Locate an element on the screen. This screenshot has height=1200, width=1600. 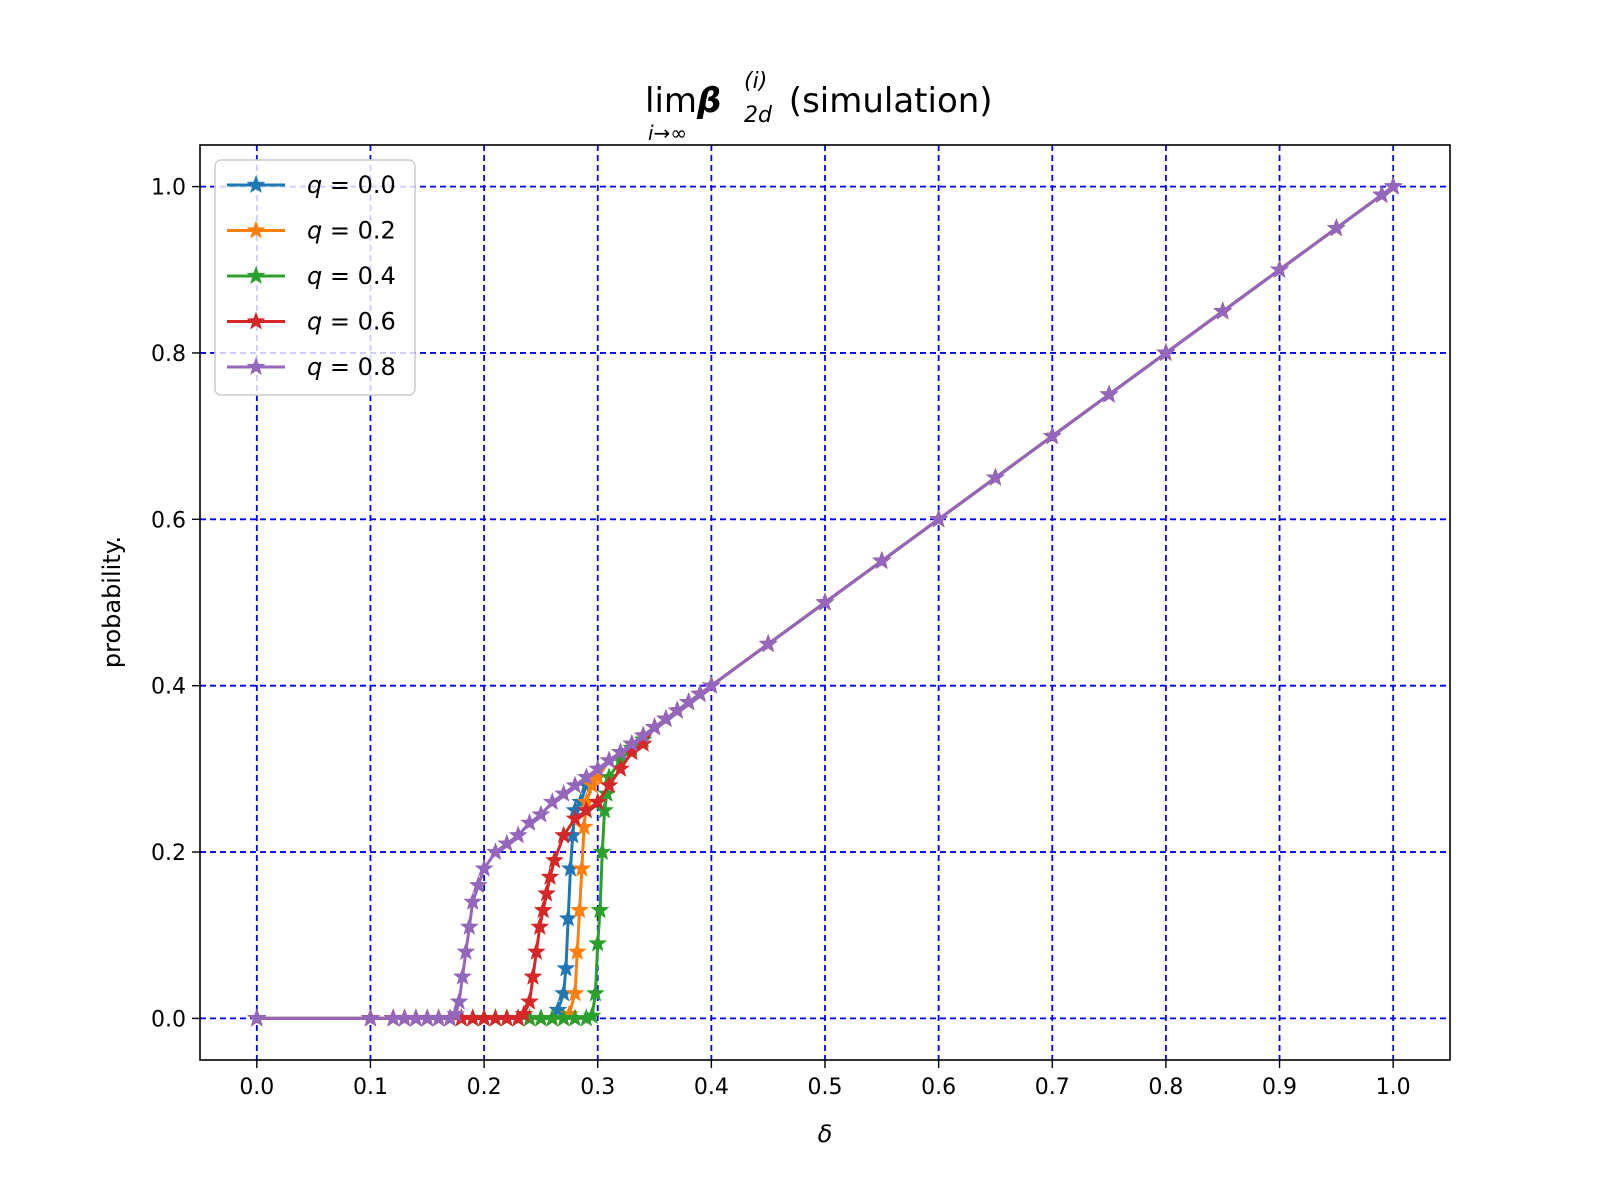
x-tick-label: 0.5 is located at coordinates (825, 1087).